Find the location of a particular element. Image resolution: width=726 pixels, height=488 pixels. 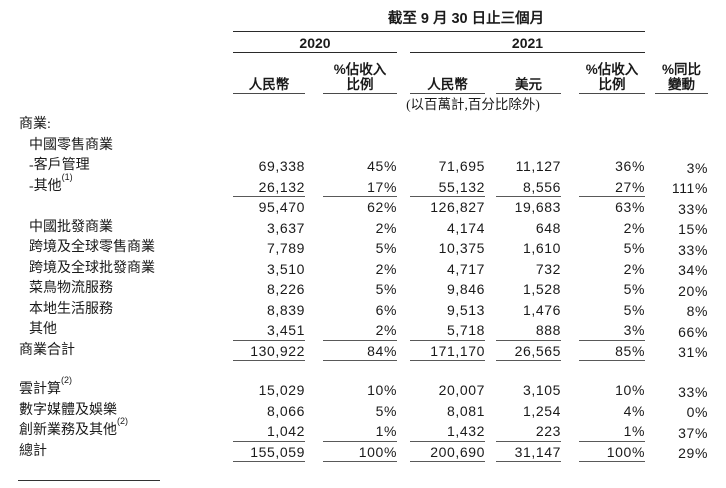

table-row: 跨境及全球批發商業 3,510 2% 4,717 732 2% 34% is located at coordinates (363, 269).